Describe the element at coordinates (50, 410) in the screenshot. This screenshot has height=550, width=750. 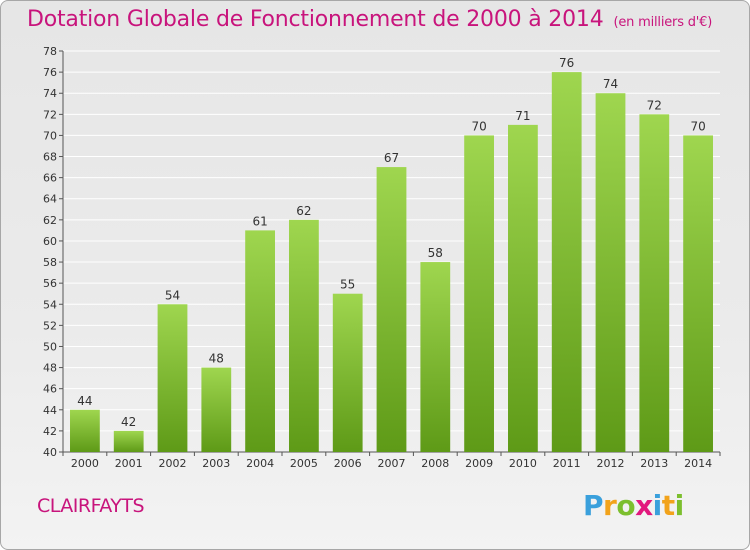
I see `y-tick-label: 44` at that location.